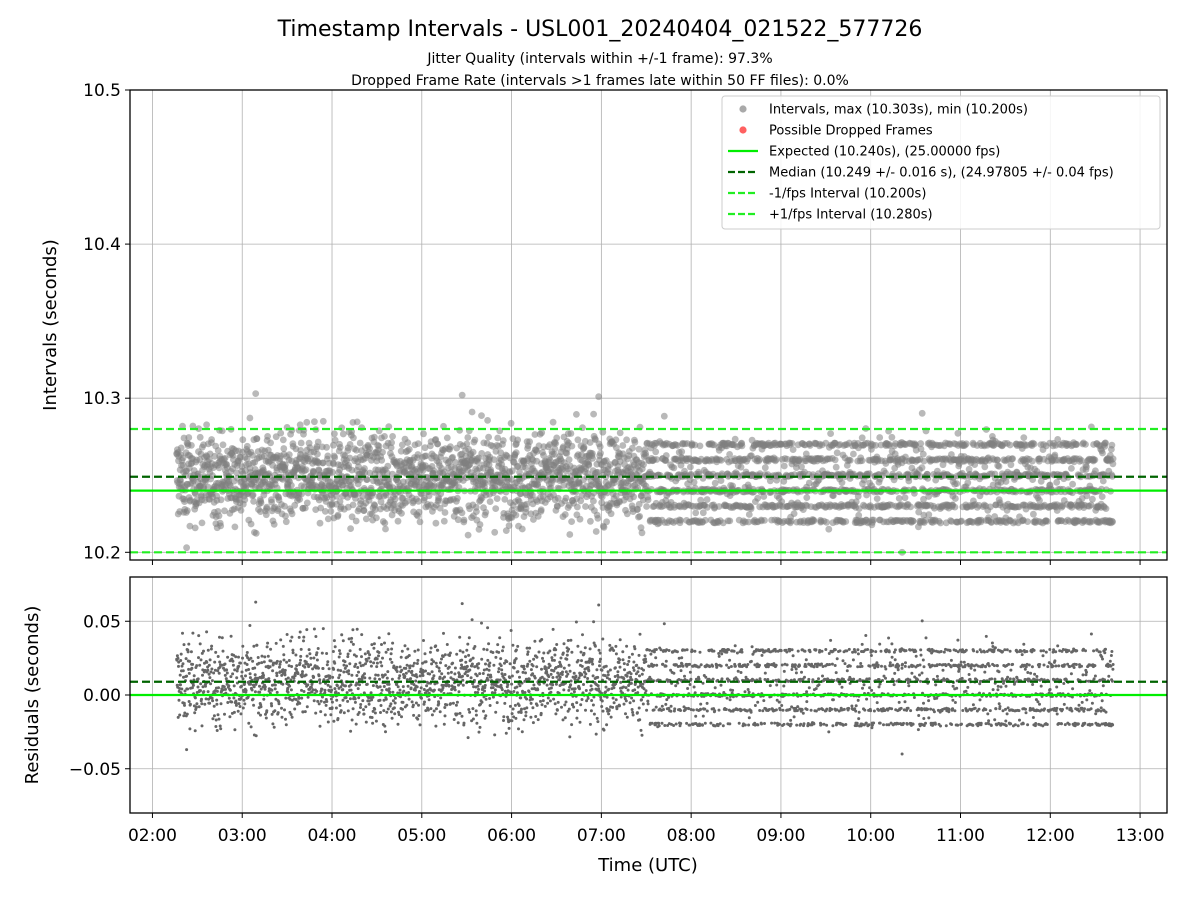  What do you see at coordinates (646, 562) in the screenshot?
I see `intervals-x-ticks` at bounding box center [646, 562].